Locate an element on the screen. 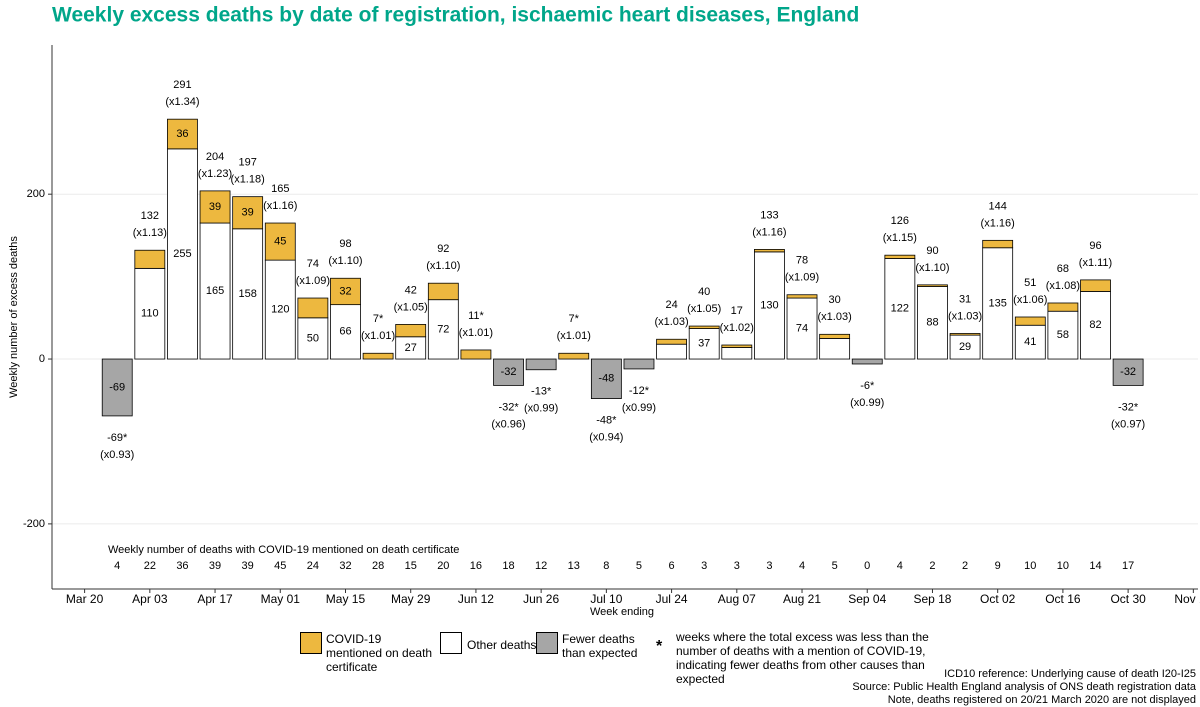  total-label: 7* is located at coordinates (378, 319).